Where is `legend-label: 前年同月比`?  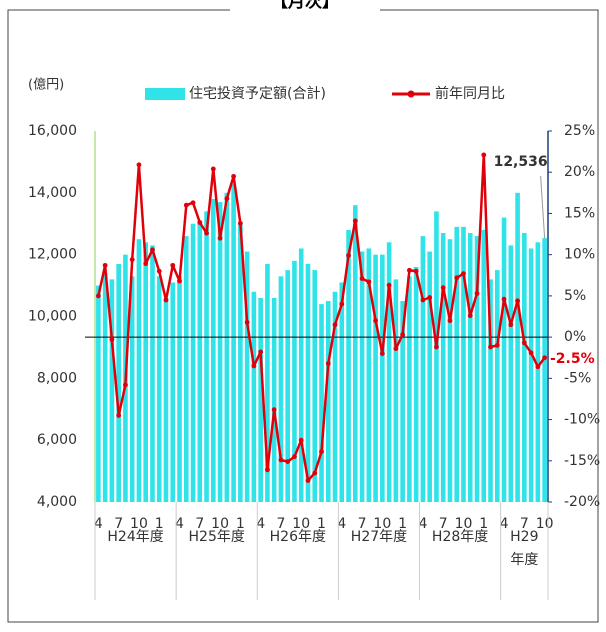 legend-label: 前年同月比 is located at coordinates (470, 93).